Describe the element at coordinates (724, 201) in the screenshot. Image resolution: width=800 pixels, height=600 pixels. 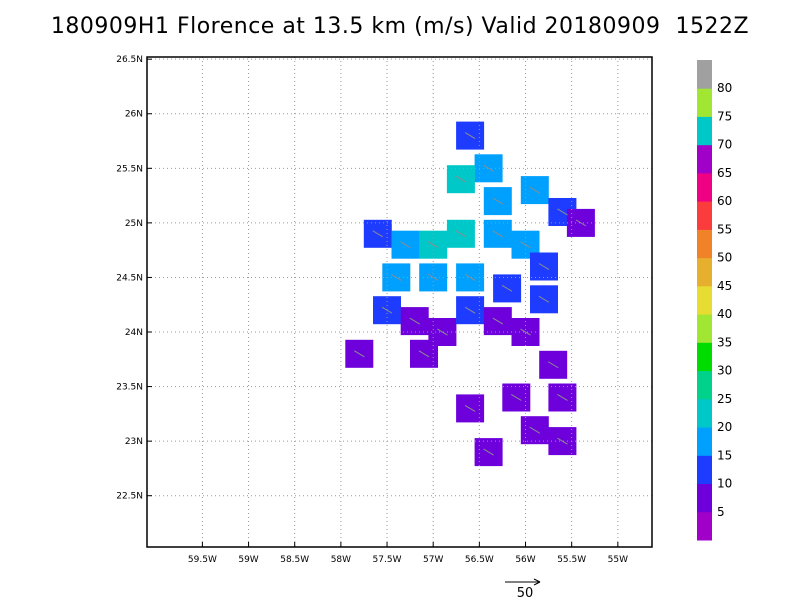
I see `colorbar-label: 60` at that location.